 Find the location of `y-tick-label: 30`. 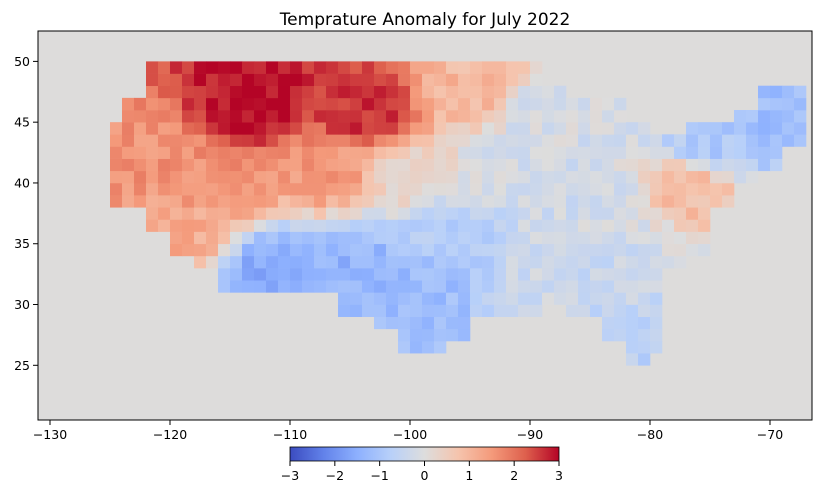

y-tick-label: 30 is located at coordinates (22, 304).